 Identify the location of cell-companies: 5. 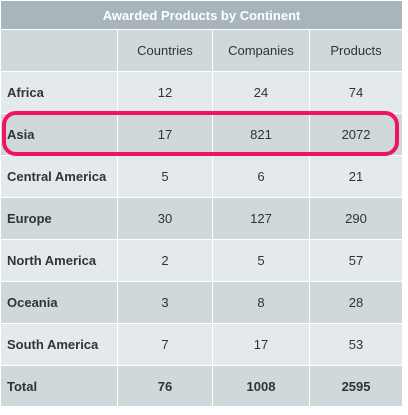
(261, 260).